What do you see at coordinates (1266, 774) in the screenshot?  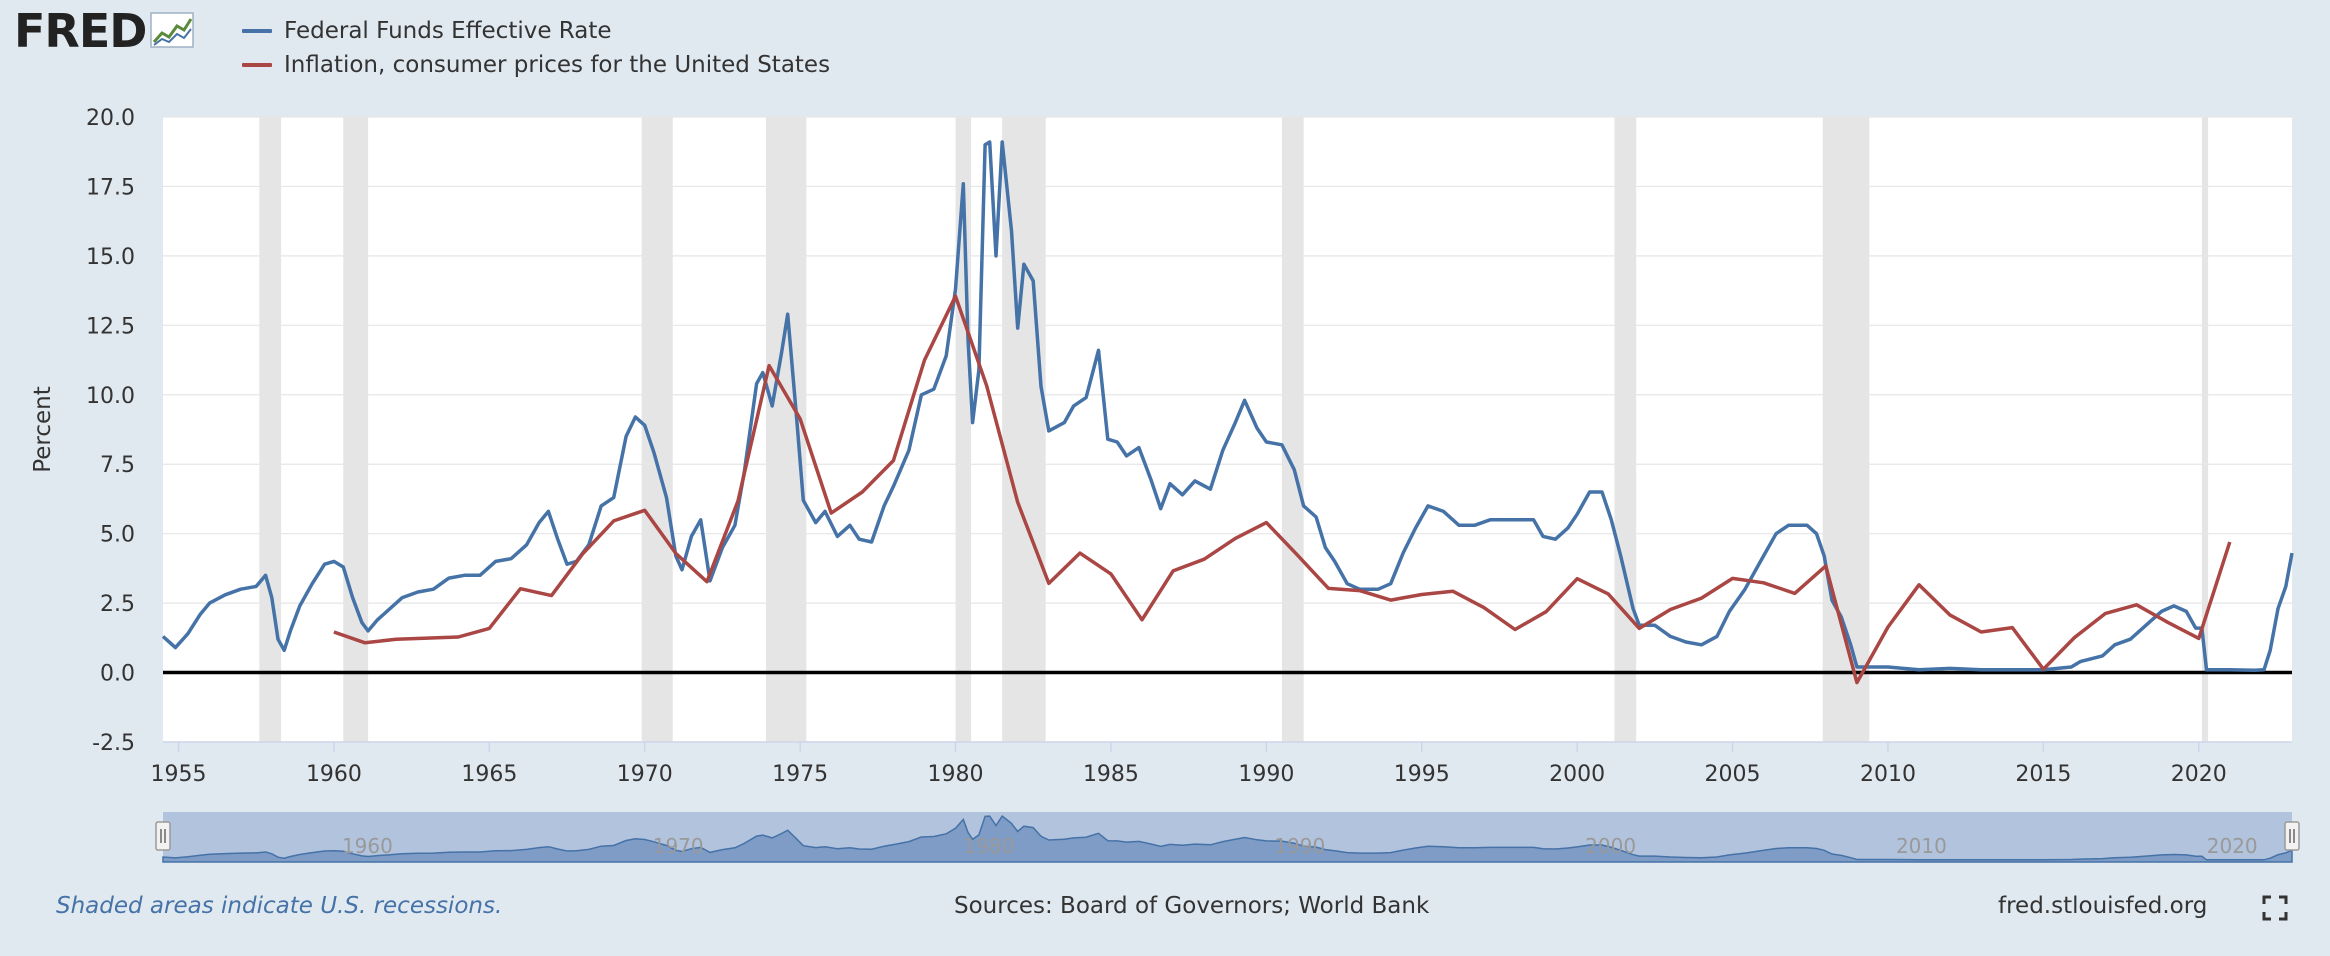 I see `x-tick-label: 1990` at bounding box center [1266, 774].